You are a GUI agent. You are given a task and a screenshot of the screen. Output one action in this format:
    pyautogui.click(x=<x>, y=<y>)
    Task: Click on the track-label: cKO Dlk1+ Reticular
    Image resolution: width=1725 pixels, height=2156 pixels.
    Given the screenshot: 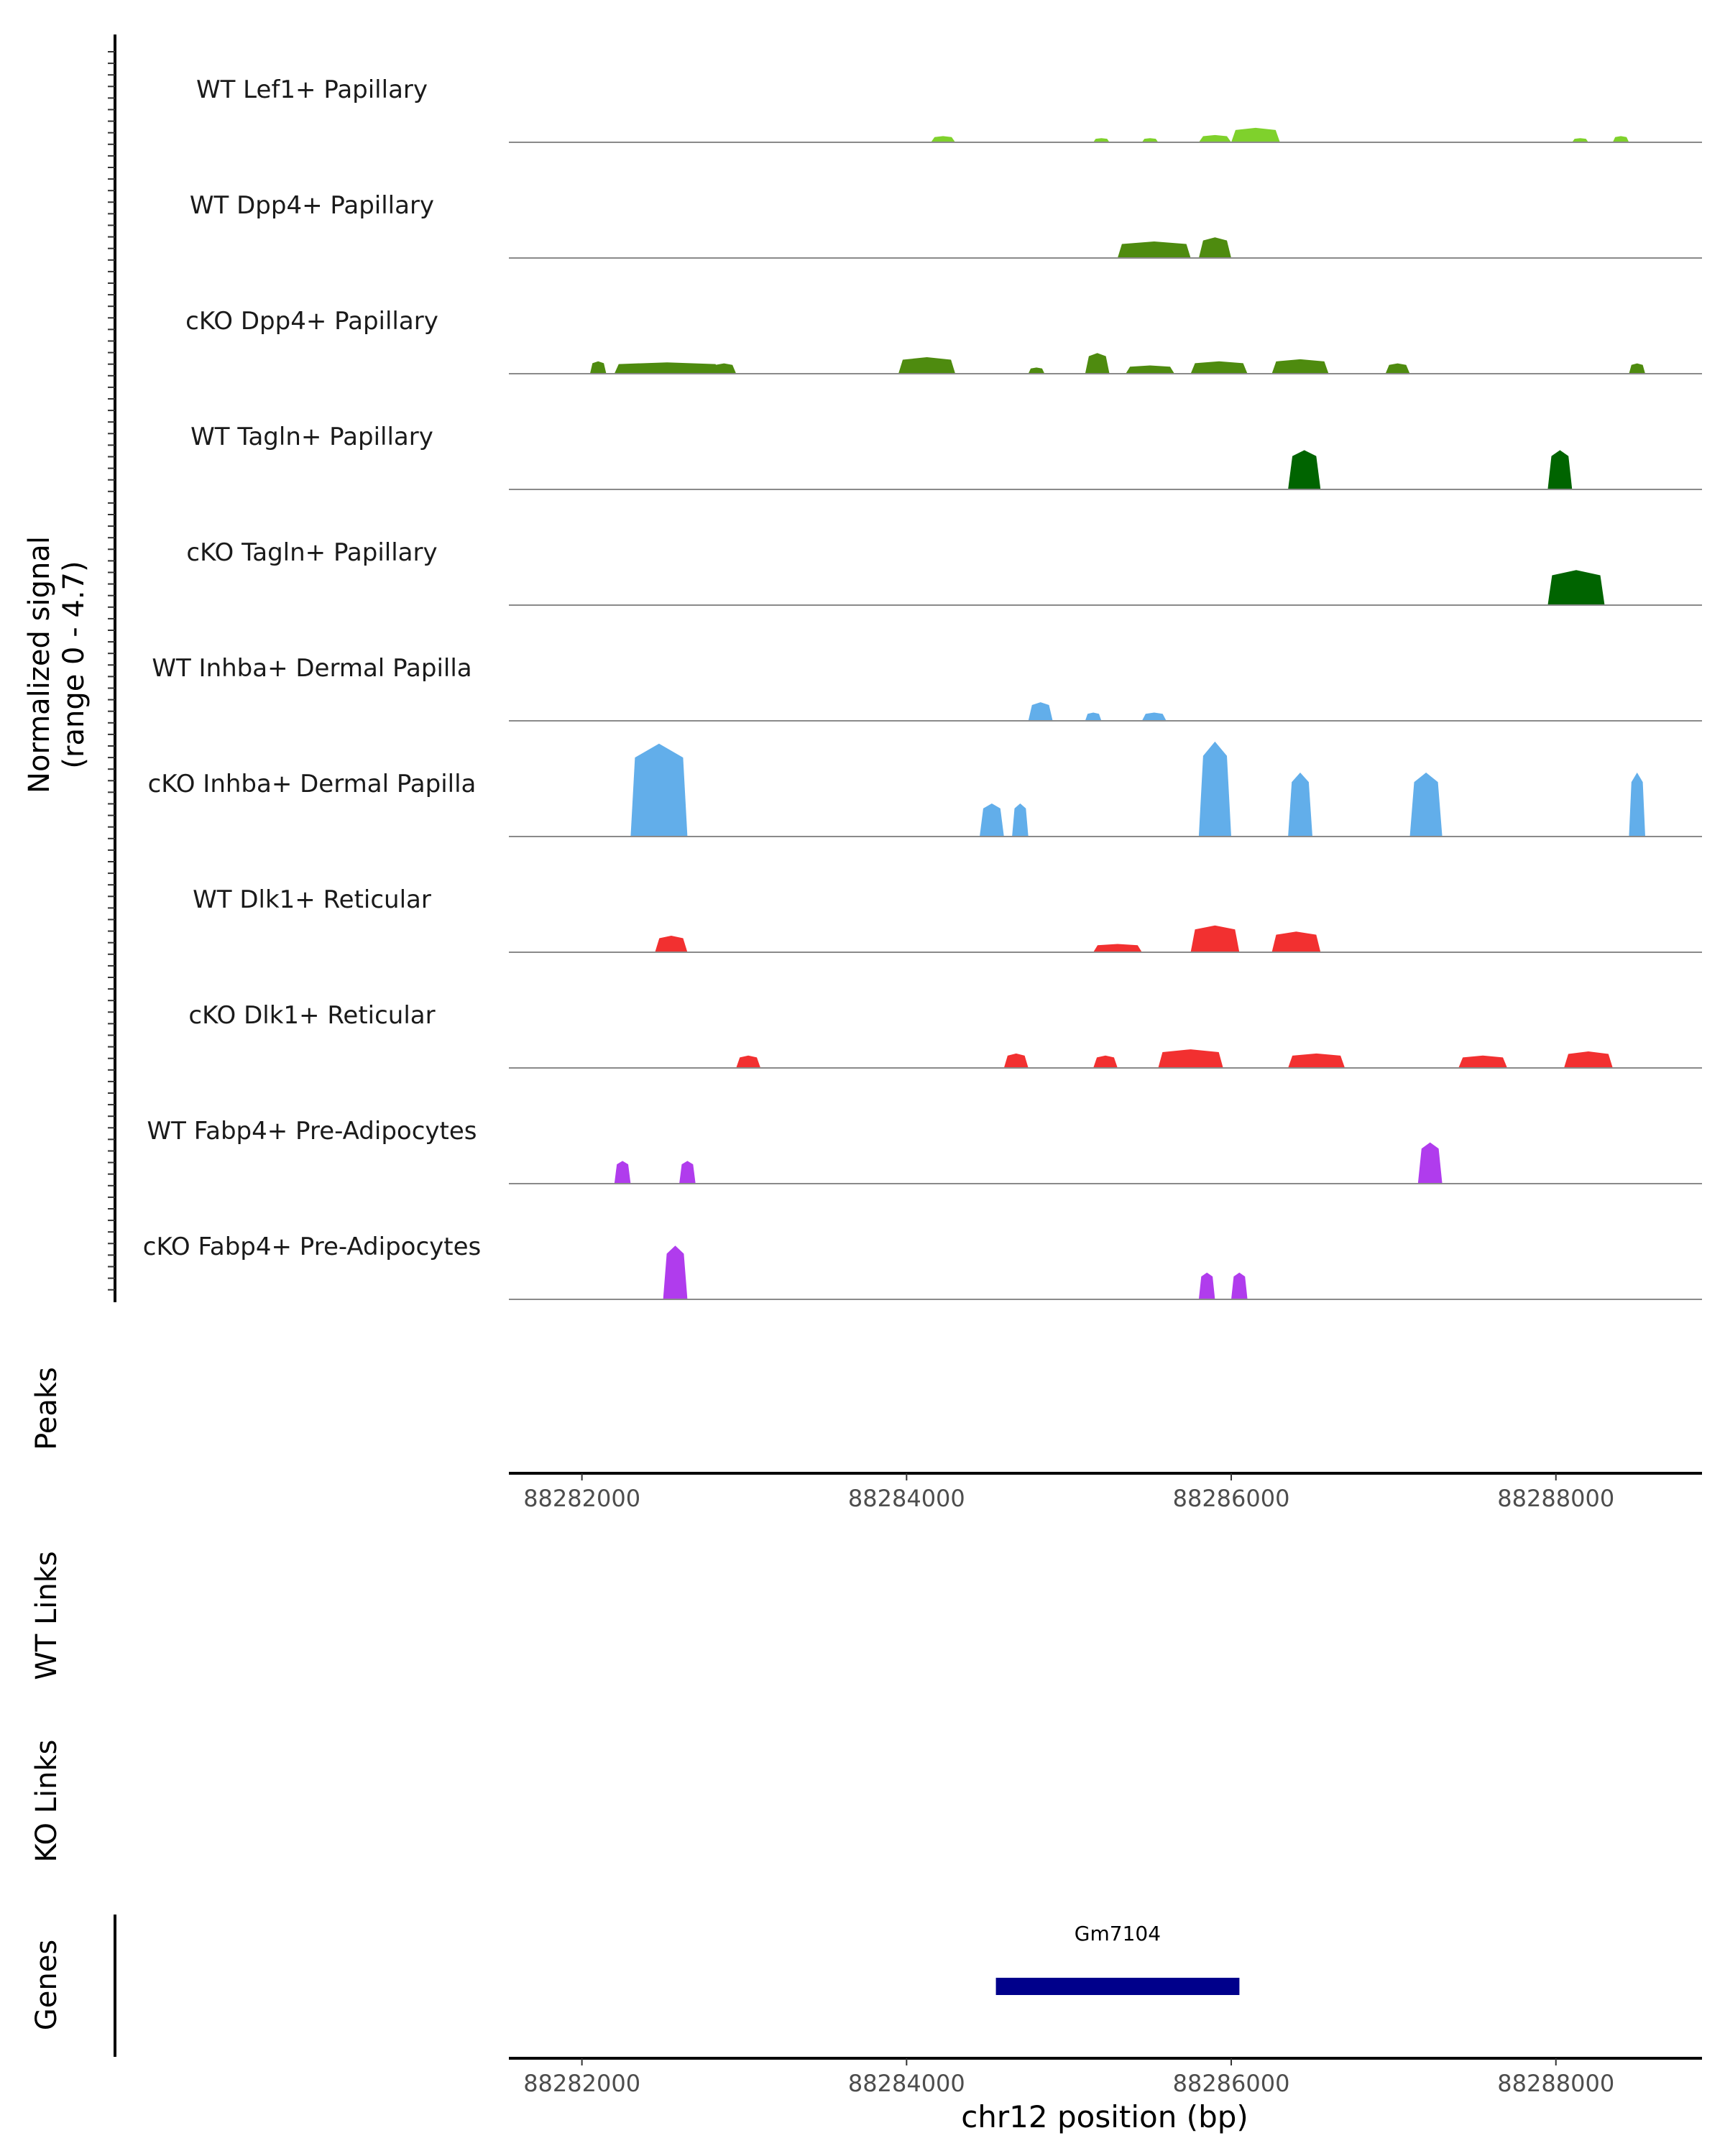 What is the action you would take?
    pyautogui.click(x=311, y=1015)
    